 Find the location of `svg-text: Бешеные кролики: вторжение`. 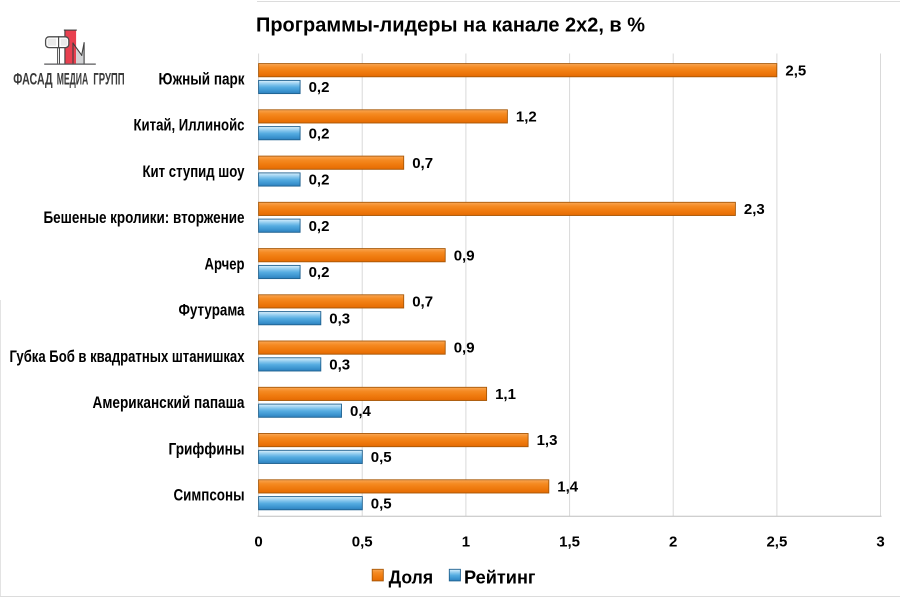

svg-text: Бешеные кролики: вторжение is located at coordinates (144, 218).